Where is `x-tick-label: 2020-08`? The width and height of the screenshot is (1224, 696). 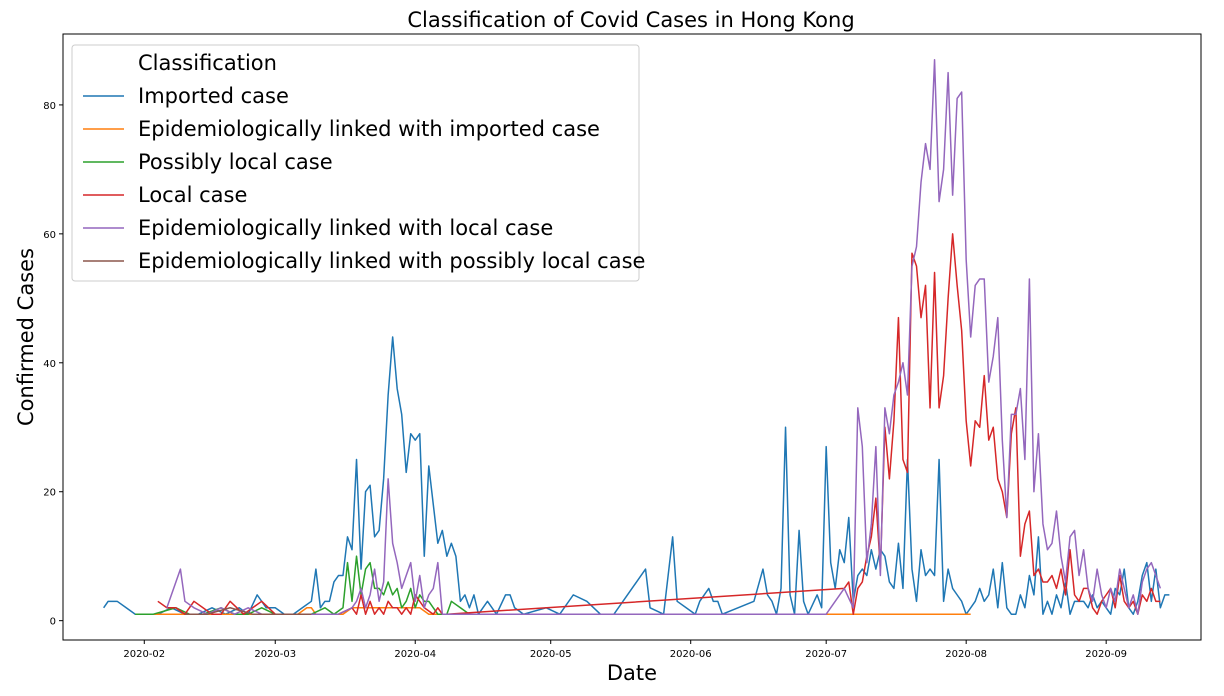 x-tick-label: 2020-08 is located at coordinates (966, 654).